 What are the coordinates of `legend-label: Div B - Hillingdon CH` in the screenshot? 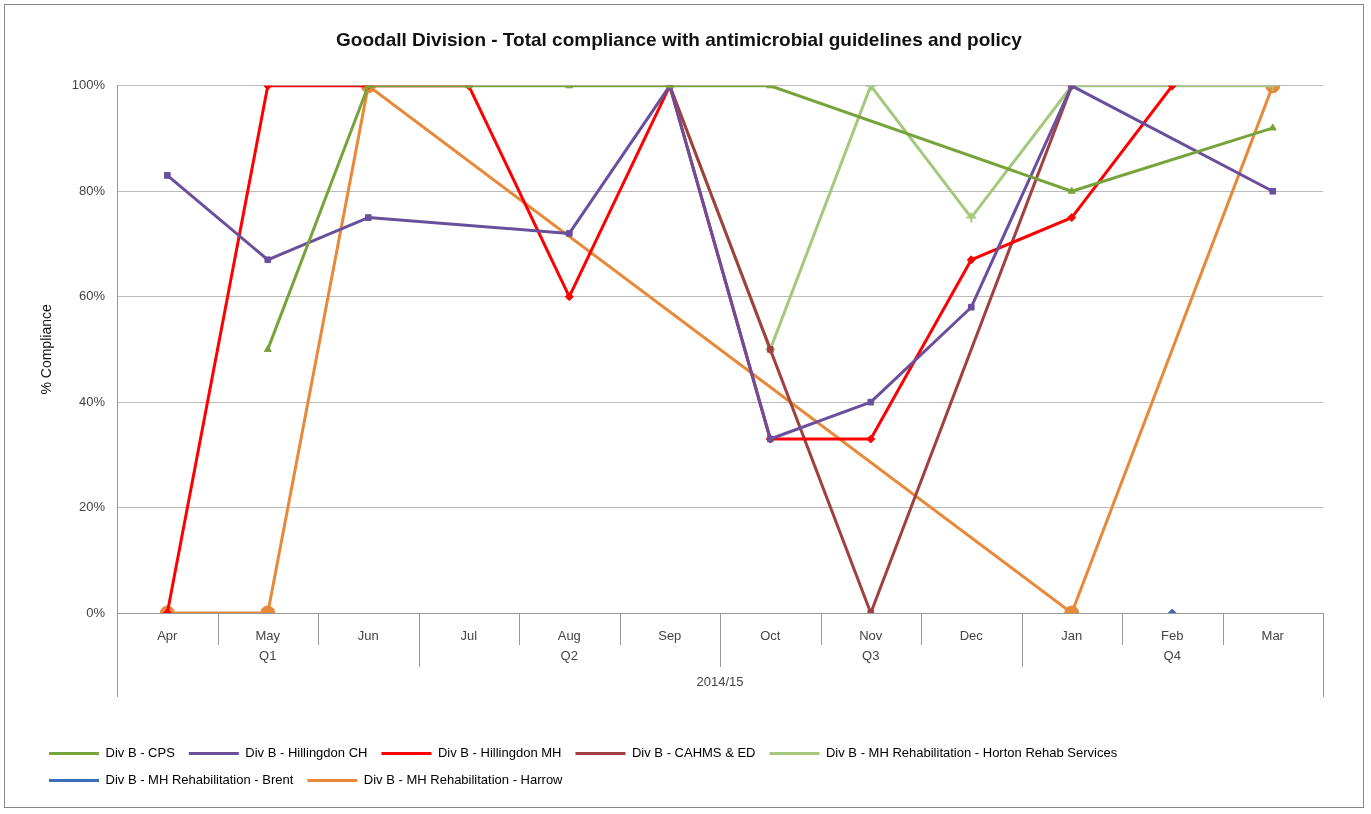 It's located at (306, 753).